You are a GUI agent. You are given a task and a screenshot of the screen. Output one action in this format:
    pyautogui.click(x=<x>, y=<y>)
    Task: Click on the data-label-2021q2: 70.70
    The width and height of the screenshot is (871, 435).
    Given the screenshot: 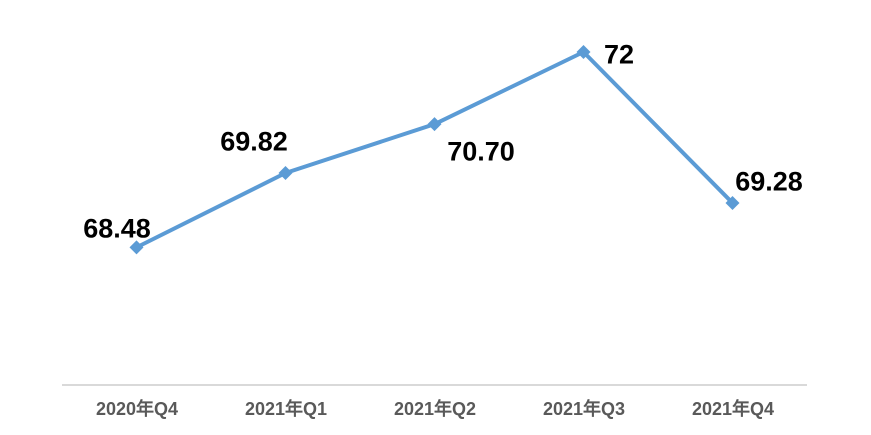 What is the action you would take?
    pyautogui.click(x=481, y=151)
    